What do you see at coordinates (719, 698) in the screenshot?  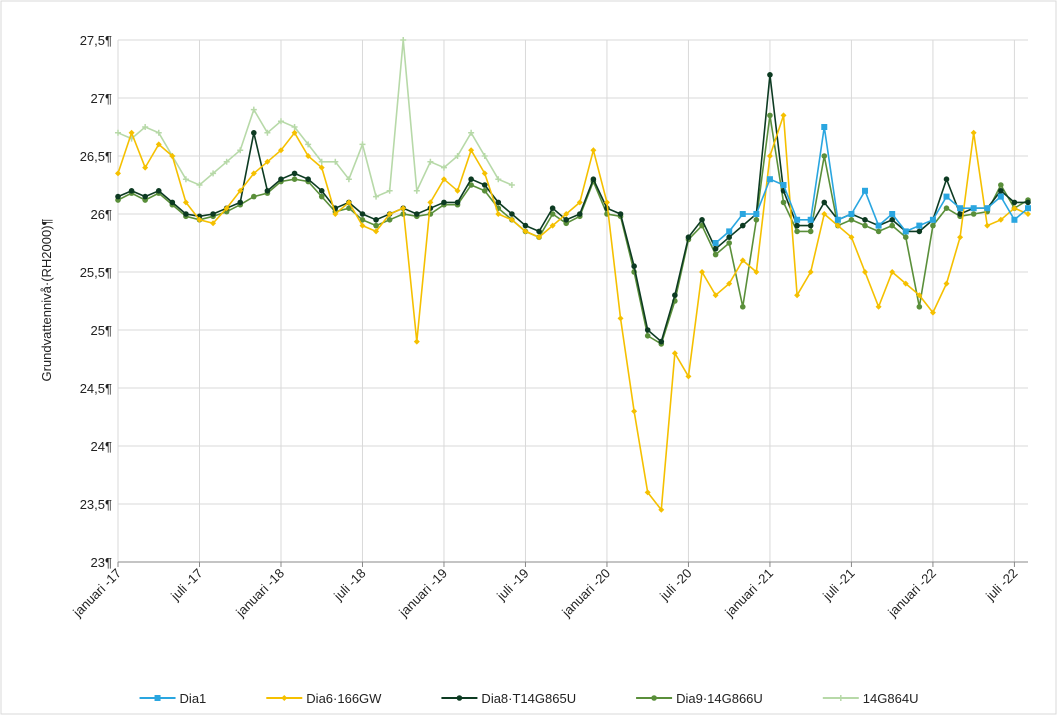 I see `legend-label: Dia9·14G866U` at bounding box center [719, 698].